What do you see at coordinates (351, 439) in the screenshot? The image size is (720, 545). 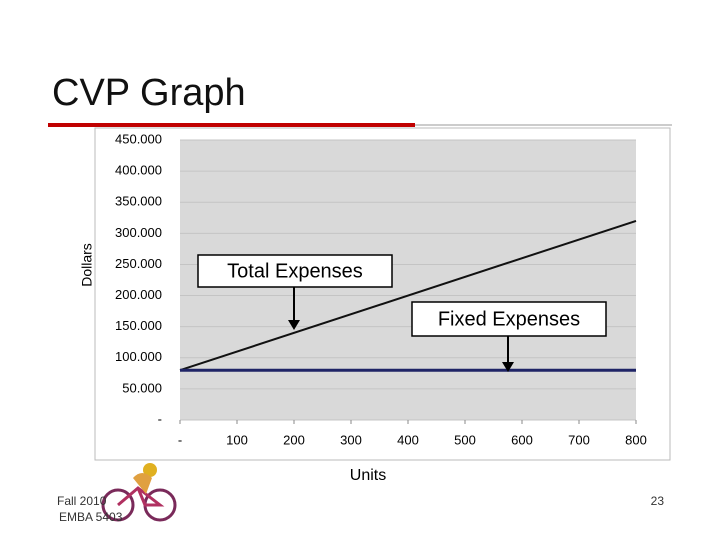 I see `x-tick-label: 300` at bounding box center [351, 439].